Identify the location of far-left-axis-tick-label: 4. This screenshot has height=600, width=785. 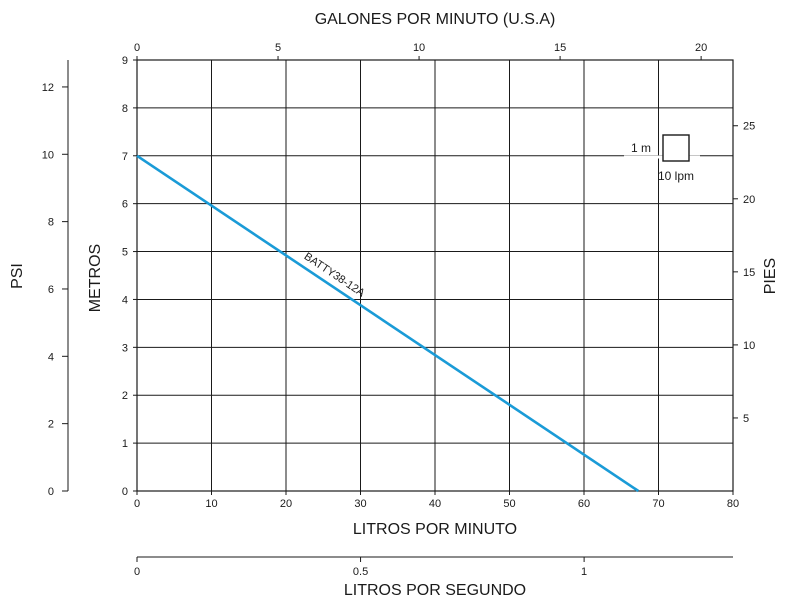
(51, 357).